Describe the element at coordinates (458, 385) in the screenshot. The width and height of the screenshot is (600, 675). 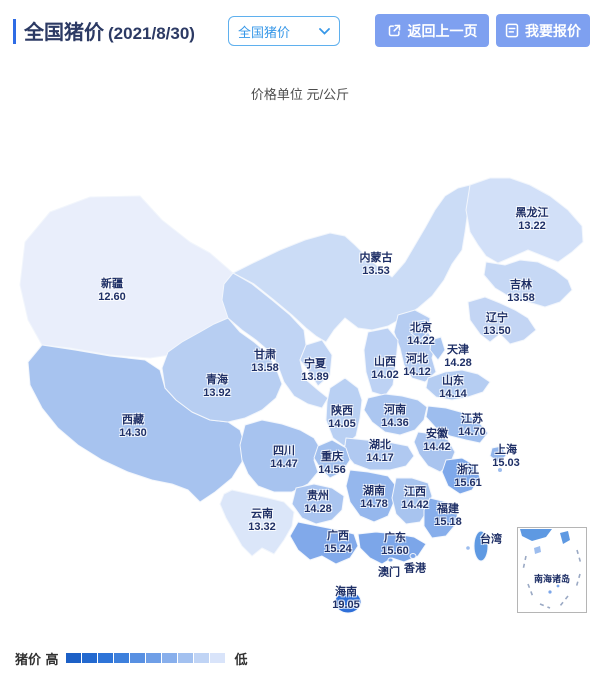
I see `region-shandong` at that location.